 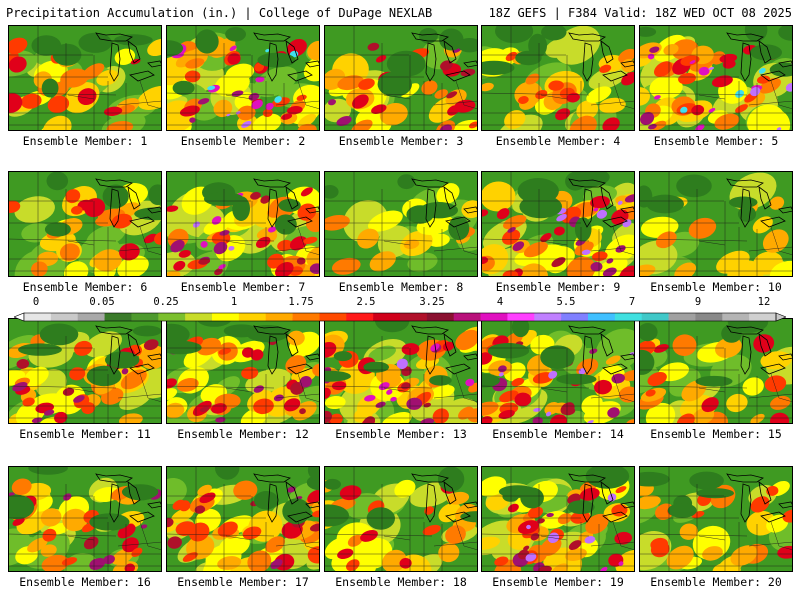 What do you see at coordinates (36, 302) in the screenshot?
I see `colorbar-value: 0` at bounding box center [36, 302].